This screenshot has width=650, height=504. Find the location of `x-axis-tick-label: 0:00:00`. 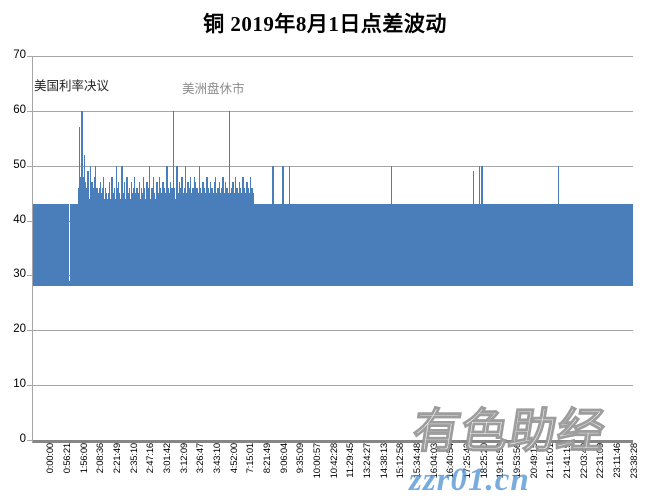

x-axis-tick-label: 0:00:00 is located at coordinates (51, 458).